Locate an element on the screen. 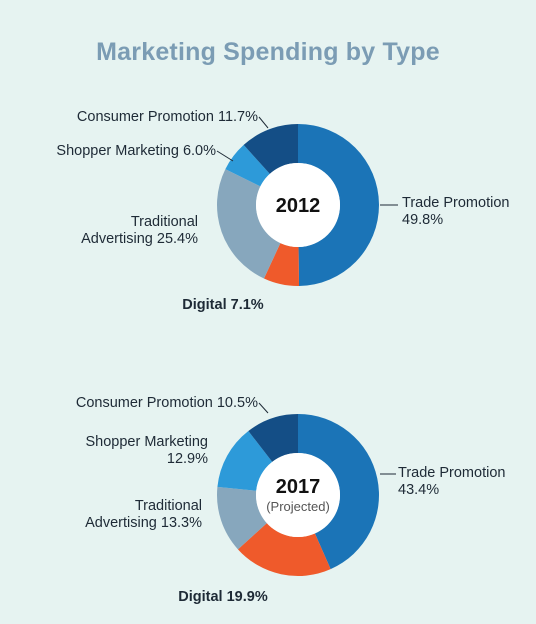 The image size is (536, 624). label-line: Advertising 13.3% is located at coordinates (143, 523).